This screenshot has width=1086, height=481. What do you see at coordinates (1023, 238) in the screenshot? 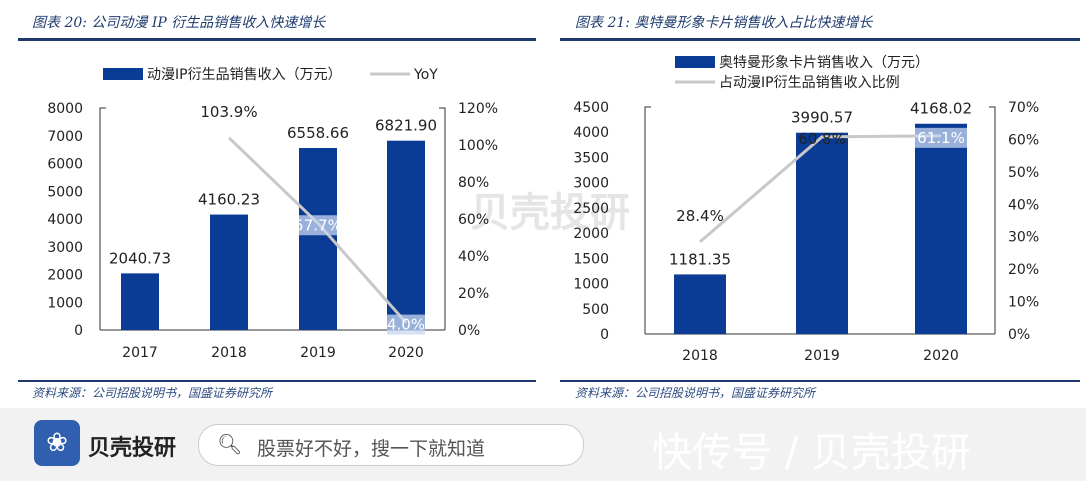
I see `y2-tick-label: 30%` at bounding box center [1023, 238].